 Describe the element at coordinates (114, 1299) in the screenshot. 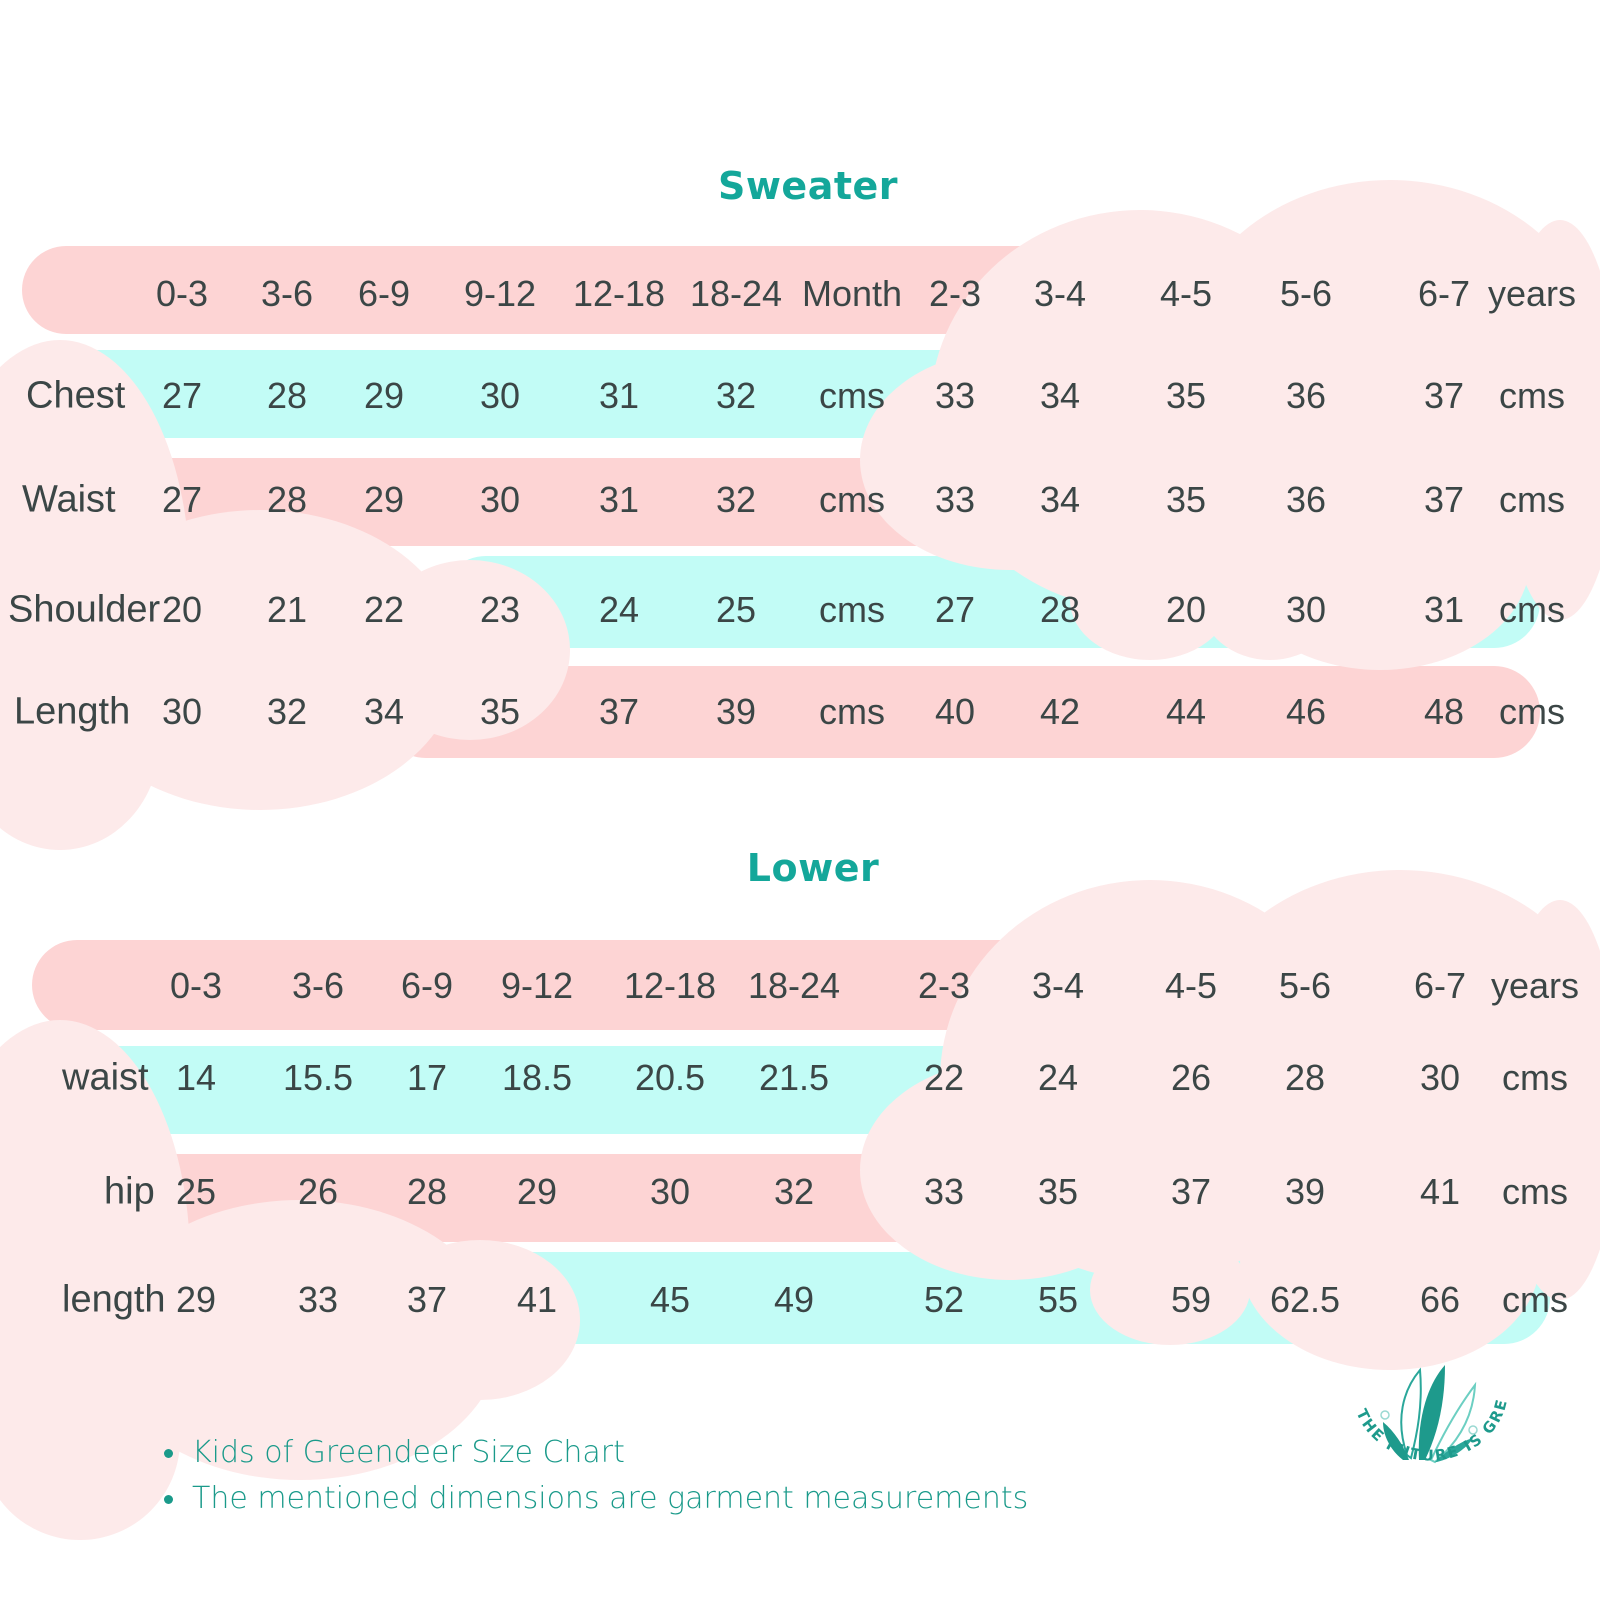

I see `row-label: length` at that location.